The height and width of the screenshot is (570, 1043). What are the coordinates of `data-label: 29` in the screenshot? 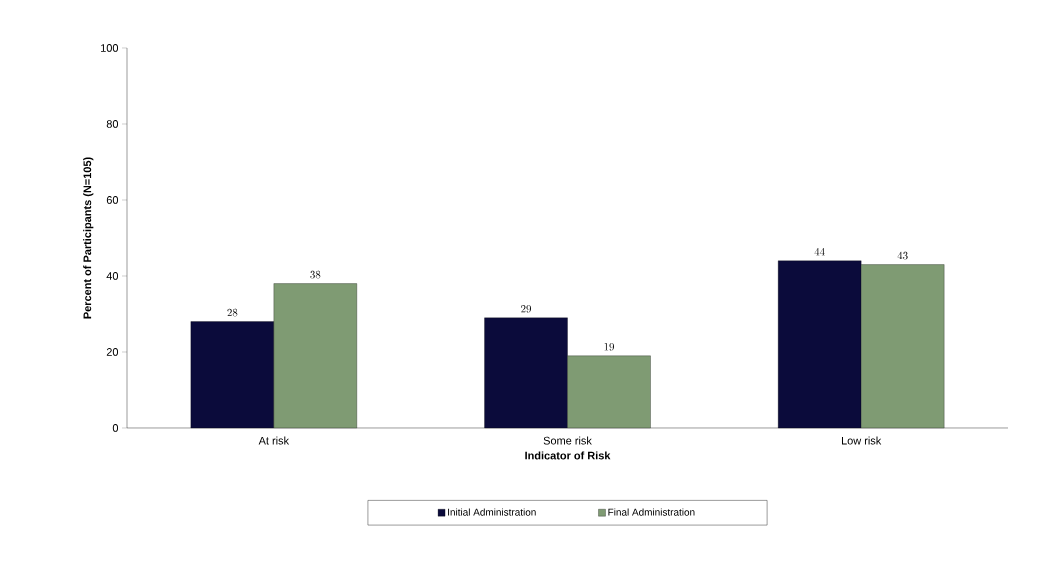 It's located at (526, 309).